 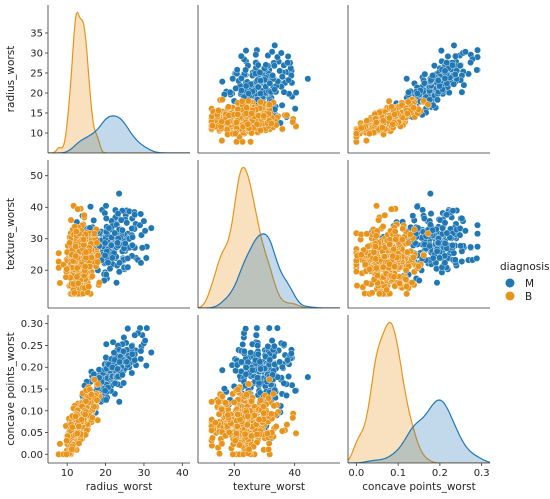 What do you see at coordinates (269, 487) in the screenshot?
I see `xlabel-1: texture_worst` at bounding box center [269, 487].